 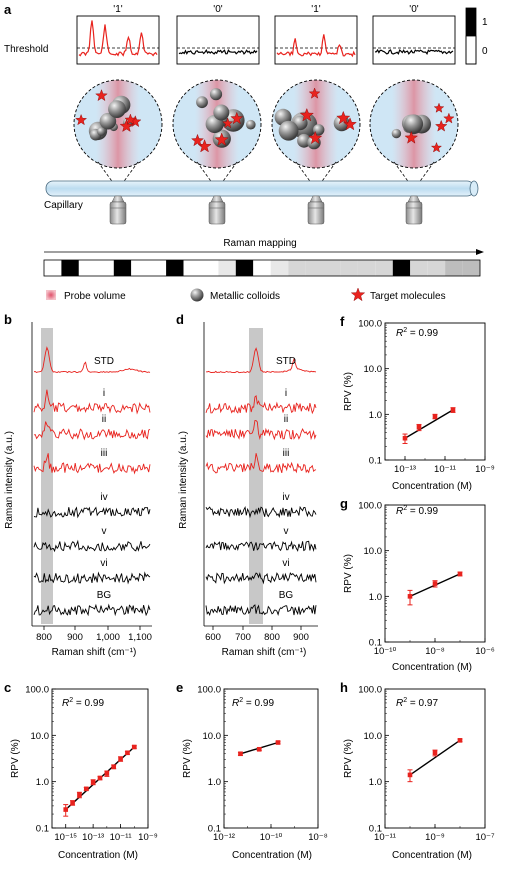 I want to click on spectrum-label: ii, so click(x=104, y=419).